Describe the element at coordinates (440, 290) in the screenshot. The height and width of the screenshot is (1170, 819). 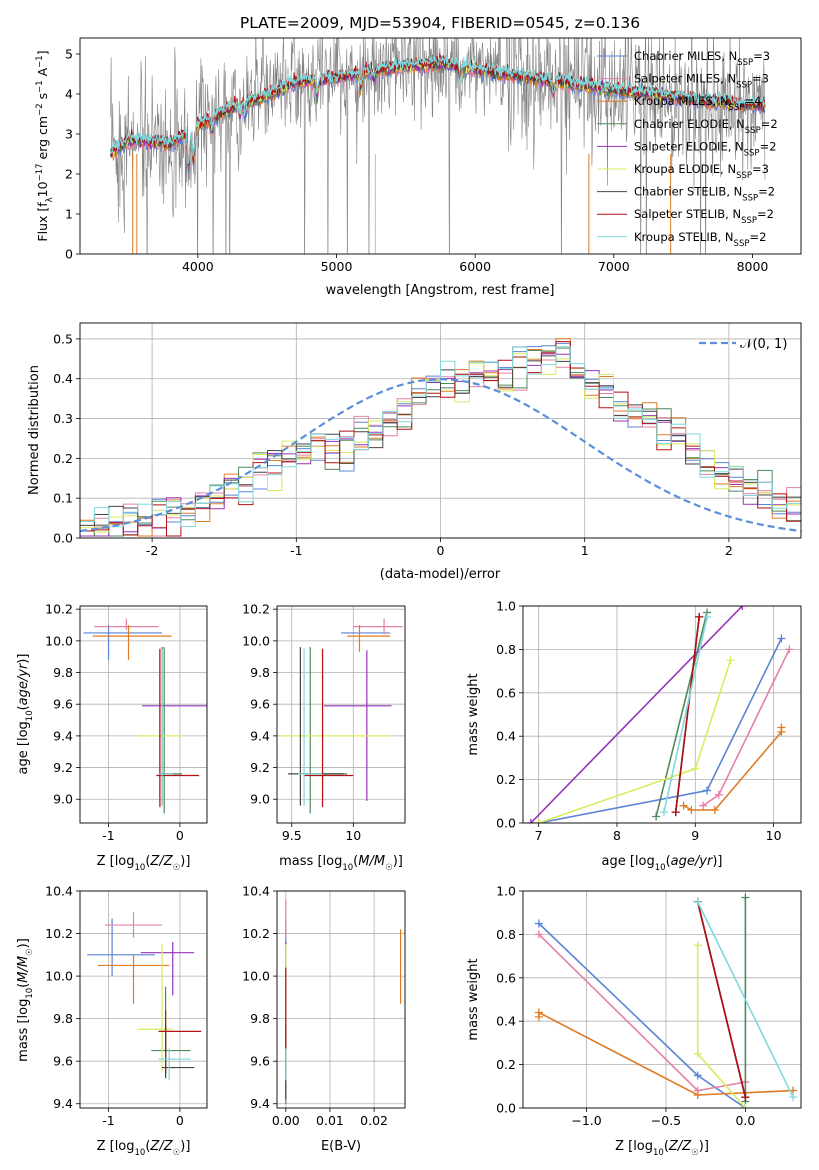
I see `spectrum-x-label: wavelength [Angstrom, rest frame]` at that location.